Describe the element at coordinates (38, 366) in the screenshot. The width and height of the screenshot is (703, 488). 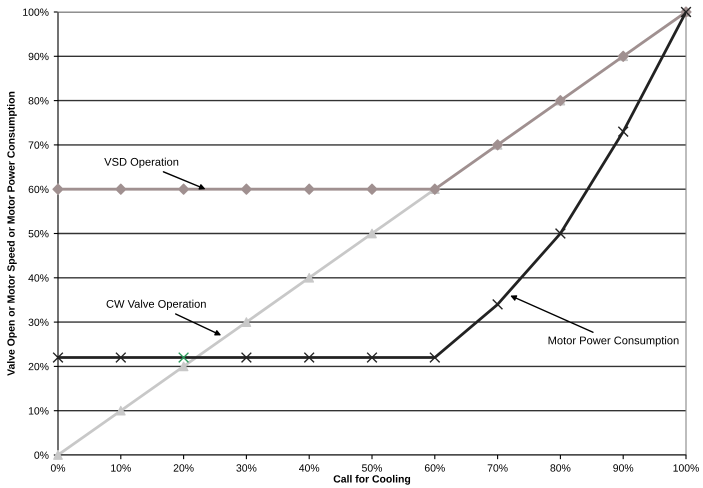
I see `y-tick-label: 20%` at that location.